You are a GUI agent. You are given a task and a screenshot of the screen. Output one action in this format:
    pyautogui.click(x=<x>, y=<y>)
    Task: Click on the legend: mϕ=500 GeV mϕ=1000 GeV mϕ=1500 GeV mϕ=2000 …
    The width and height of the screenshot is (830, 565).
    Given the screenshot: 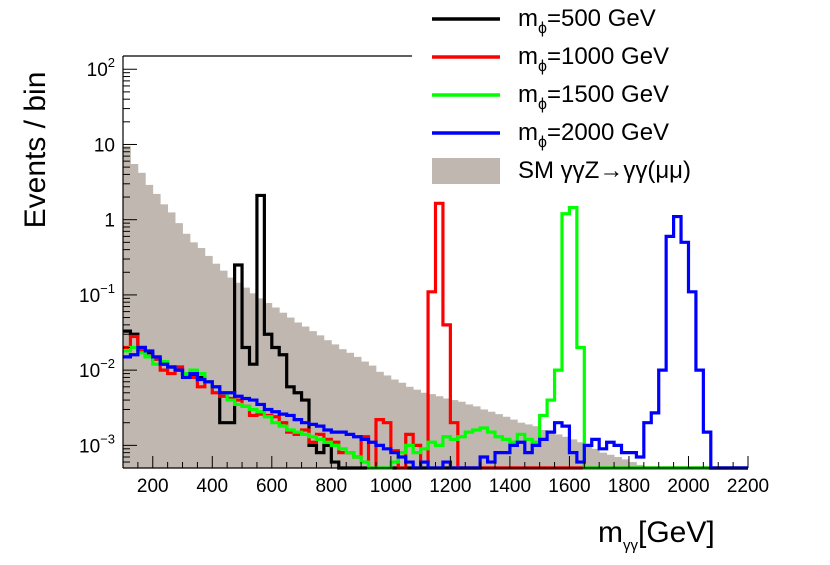 What is the action you would take?
    pyautogui.click(x=561, y=94)
    